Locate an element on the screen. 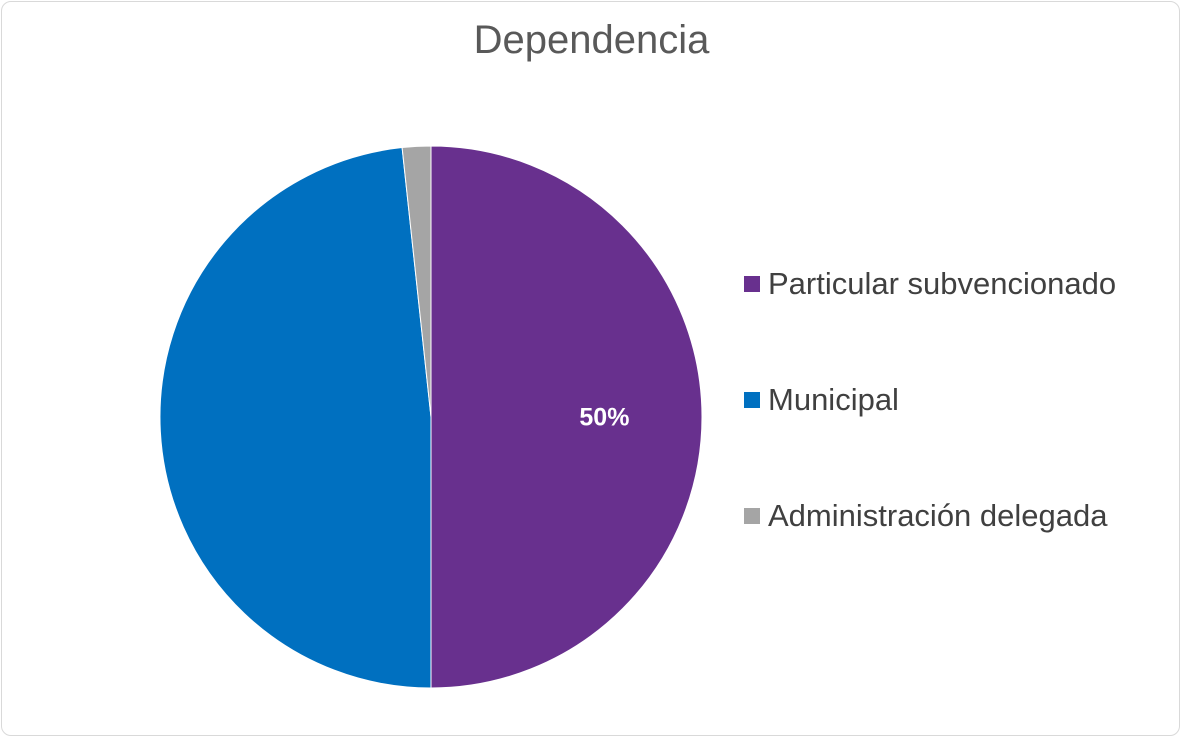  legend-label: Municipal is located at coordinates (833, 399).